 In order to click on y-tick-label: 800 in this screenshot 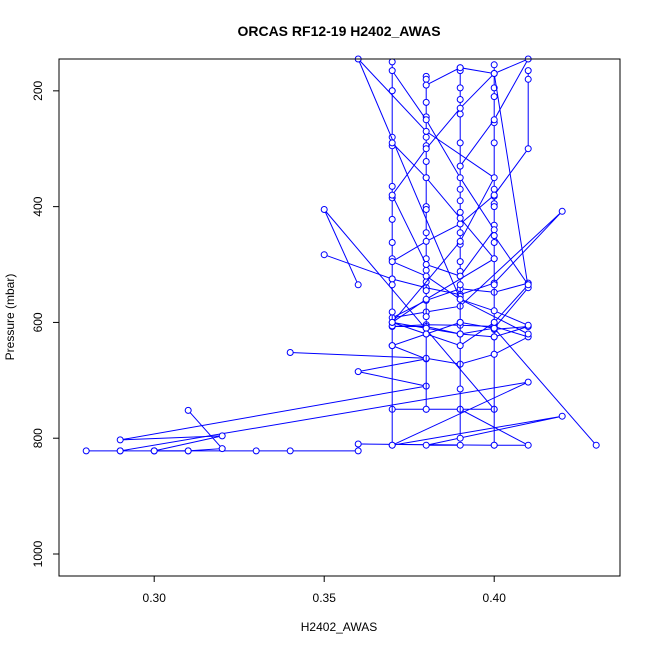, I will do `click(38, 438)`.